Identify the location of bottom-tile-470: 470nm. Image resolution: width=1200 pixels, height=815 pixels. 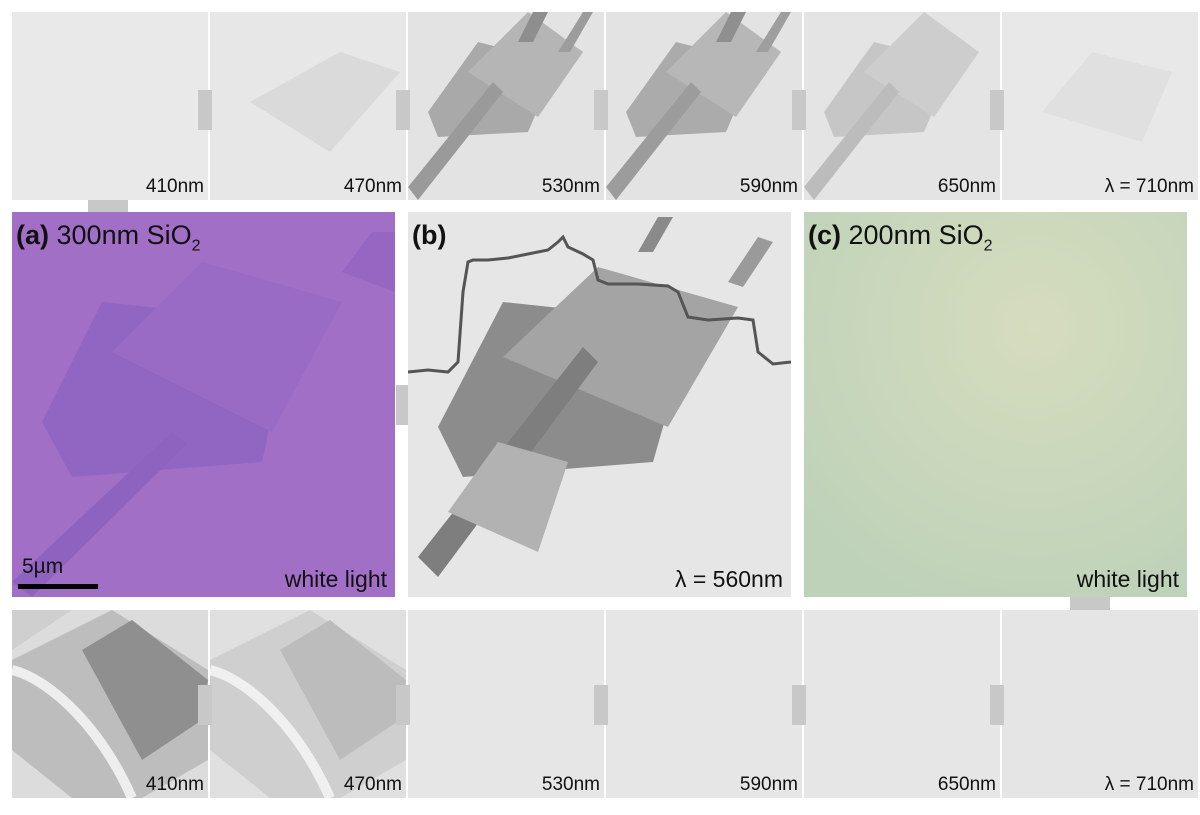
(308, 704).